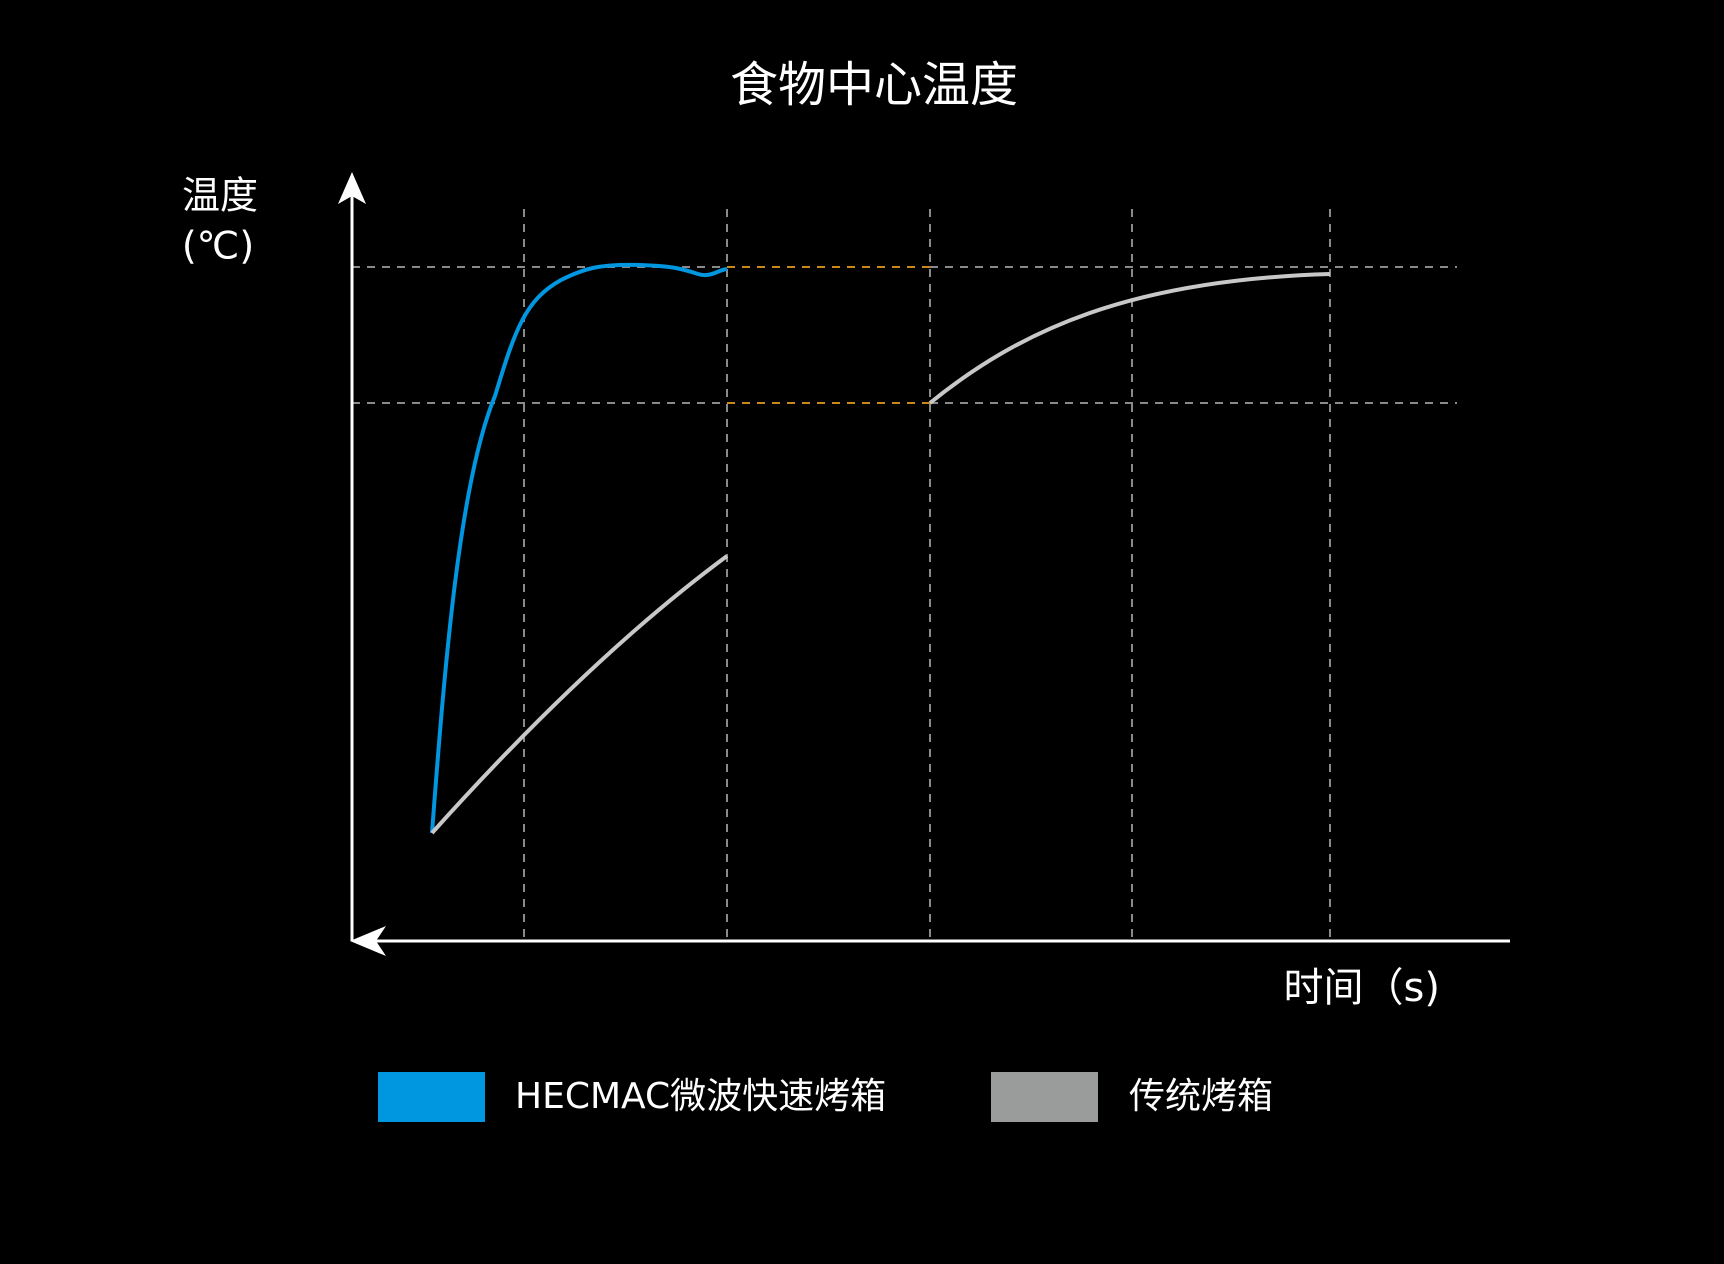  I want to click on x-axis-arrow, so click(368, 941).